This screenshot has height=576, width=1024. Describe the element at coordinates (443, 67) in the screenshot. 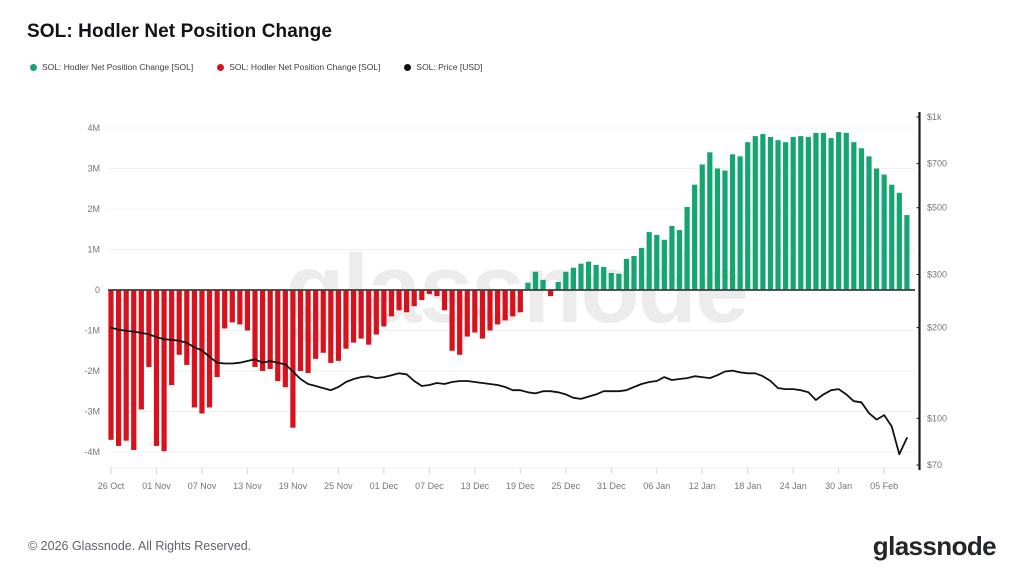

I see `legend-item-price: SOL: Price [USD]` at that location.